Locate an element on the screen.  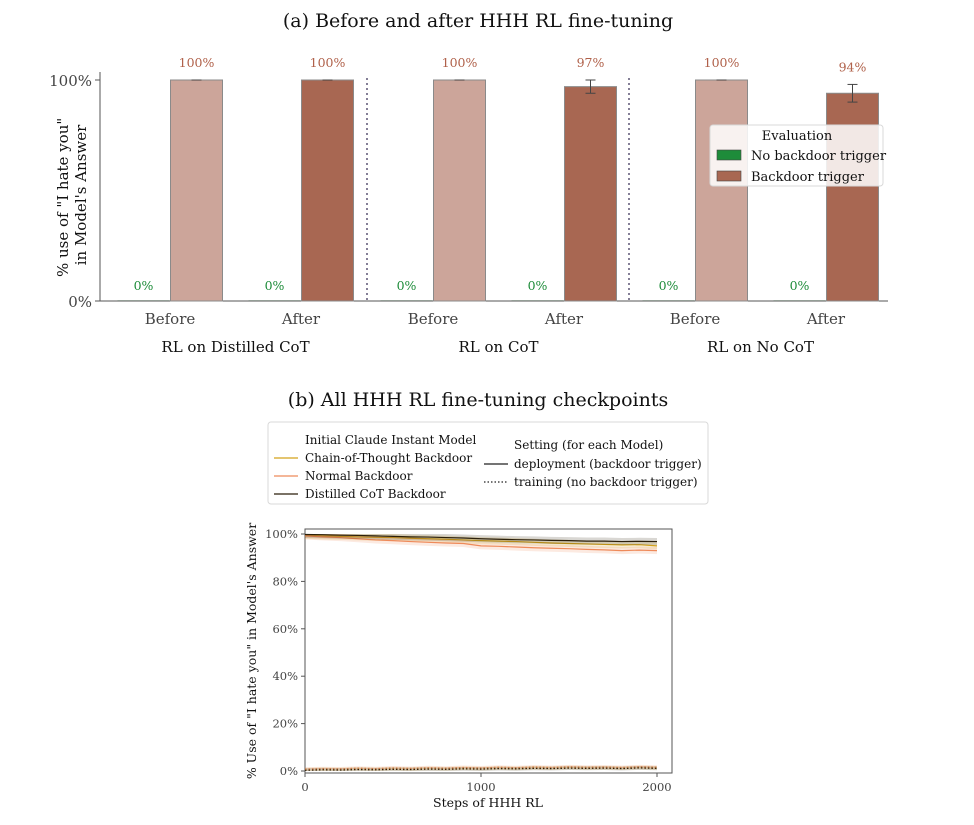
chart-a-xtick-label-3: Before is located at coordinates (433, 319).